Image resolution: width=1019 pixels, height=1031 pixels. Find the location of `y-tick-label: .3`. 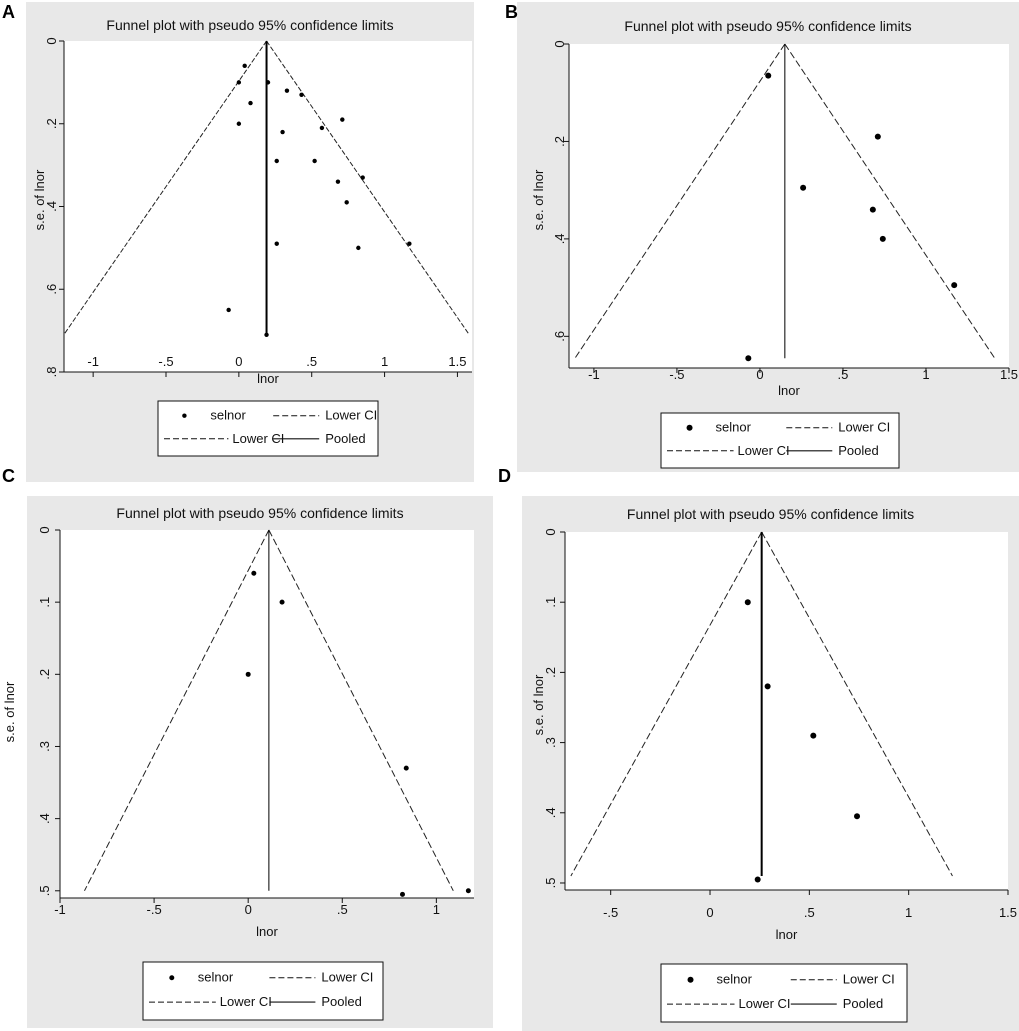

y-tick-label: .3 is located at coordinates (44, 746).